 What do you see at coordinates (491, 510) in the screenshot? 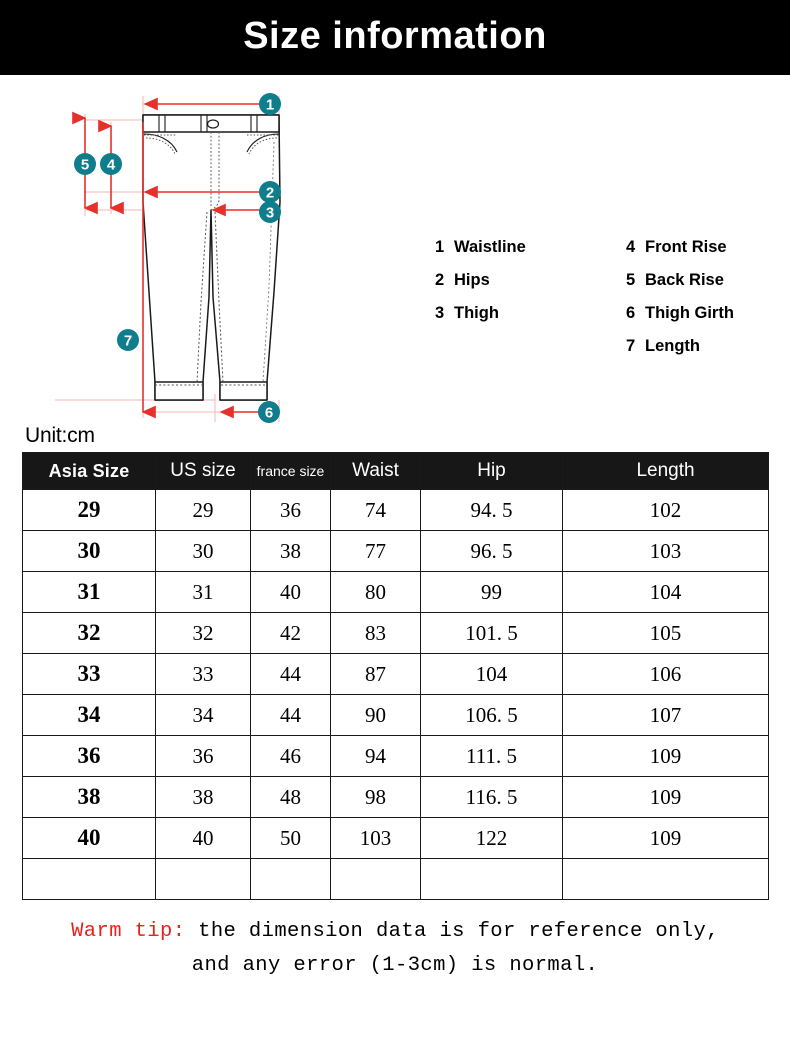
I see `cell-hip: 94. 5` at bounding box center [491, 510].